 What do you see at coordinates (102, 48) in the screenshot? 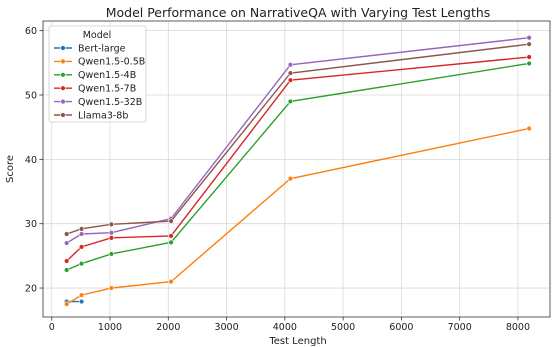
I see `legend-label: Bert-large` at bounding box center [102, 48].